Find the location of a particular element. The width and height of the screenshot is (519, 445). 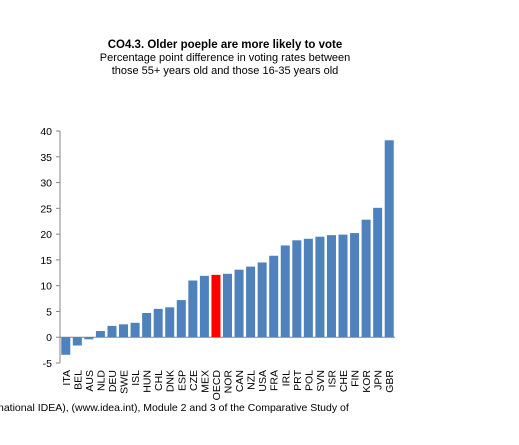

y-tick-label: 25 is located at coordinates (46, 209).